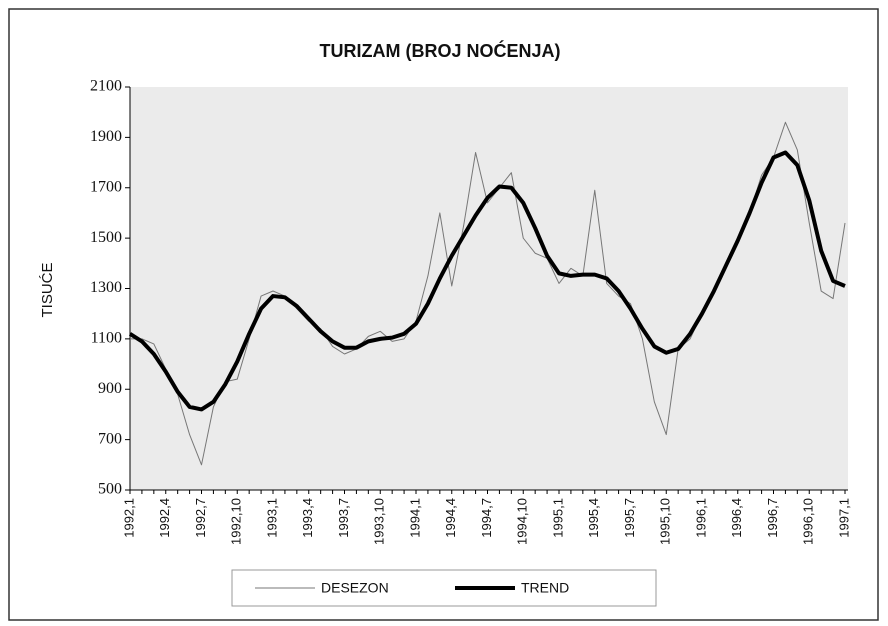  I want to click on y-tick-label: 1900, so click(106, 136).